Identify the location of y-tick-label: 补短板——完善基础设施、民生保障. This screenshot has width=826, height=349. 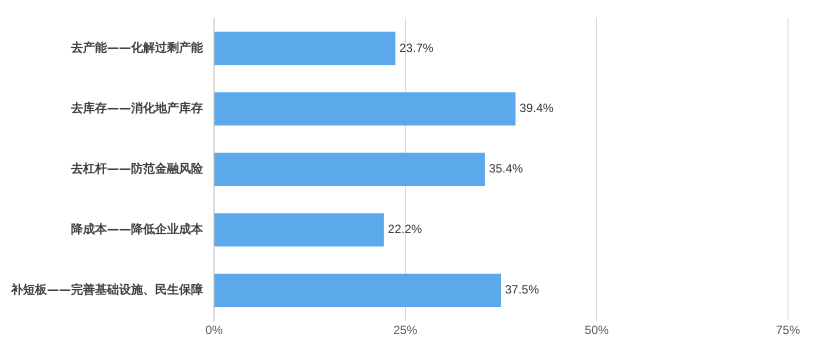
(106, 289).